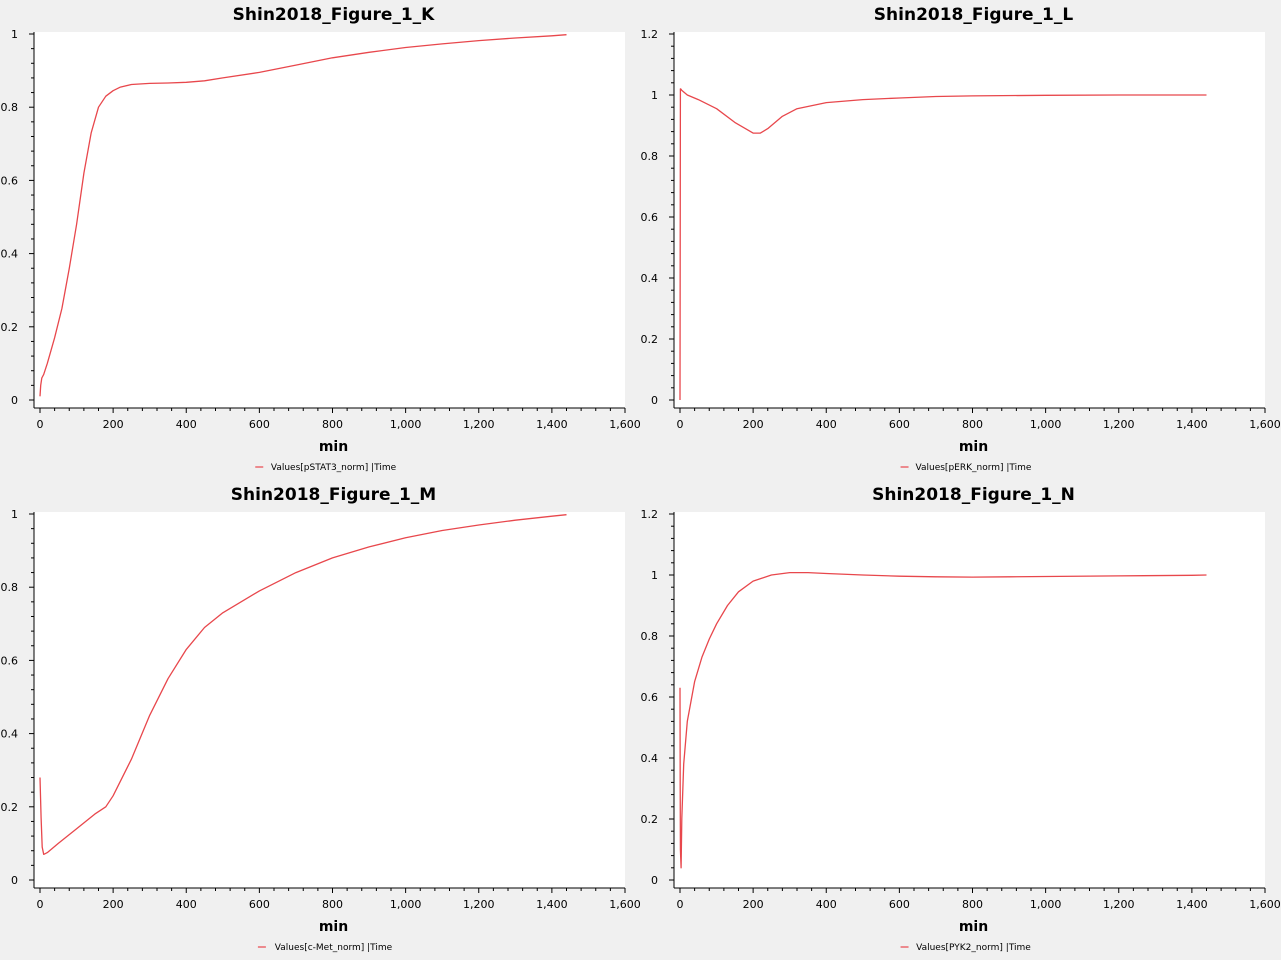 Image resolution: width=1281 pixels, height=960 pixels. What do you see at coordinates (973, 495) in the screenshot?
I see `chart-title: Shin2018_Figure_1_N` at bounding box center [973, 495].